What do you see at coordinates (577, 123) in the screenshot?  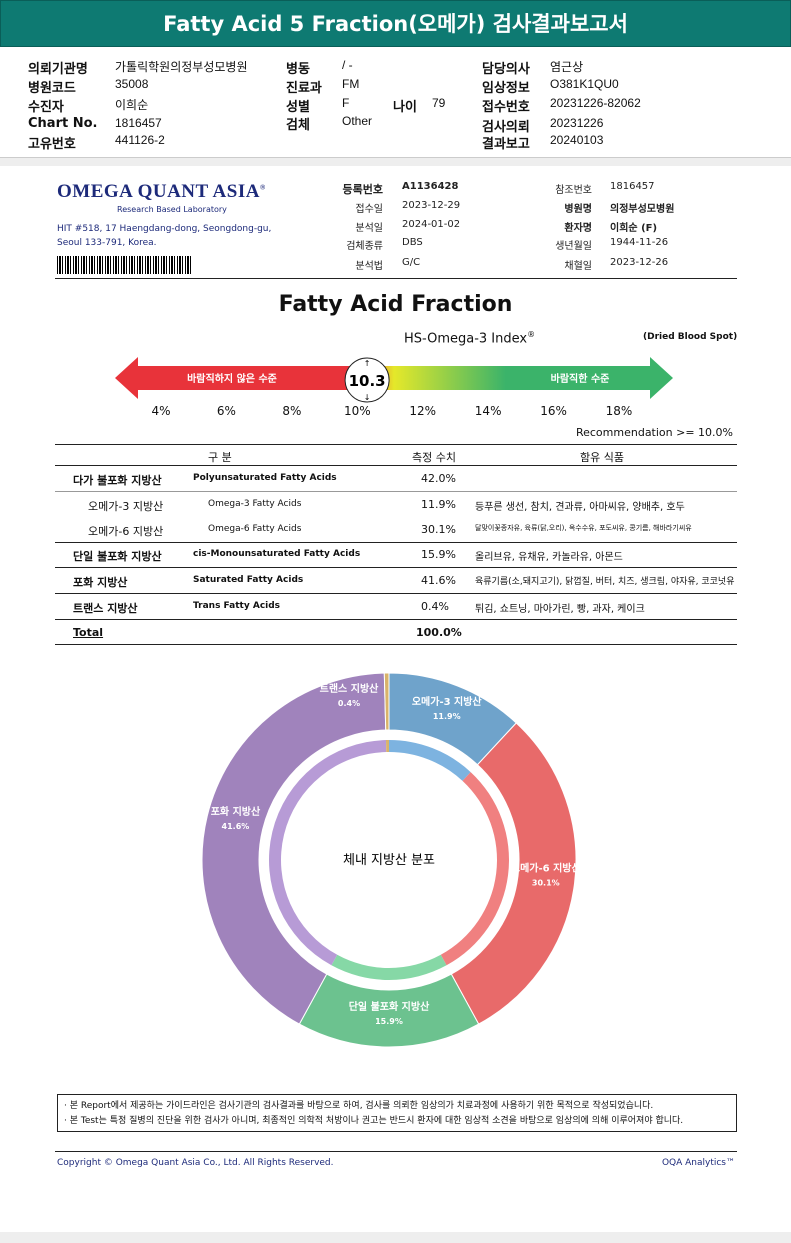 I see `field-value: 20231226` at bounding box center [577, 123].